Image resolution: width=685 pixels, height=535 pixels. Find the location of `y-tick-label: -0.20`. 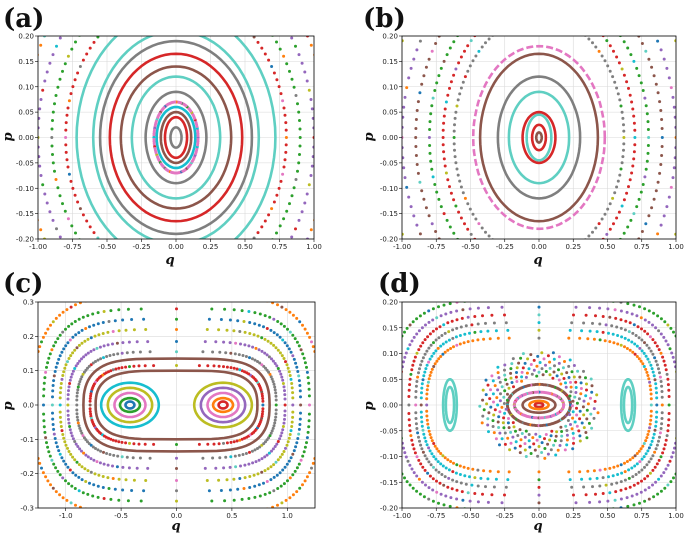

y-tick-label: -0.20 is located at coordinates (389, 240).